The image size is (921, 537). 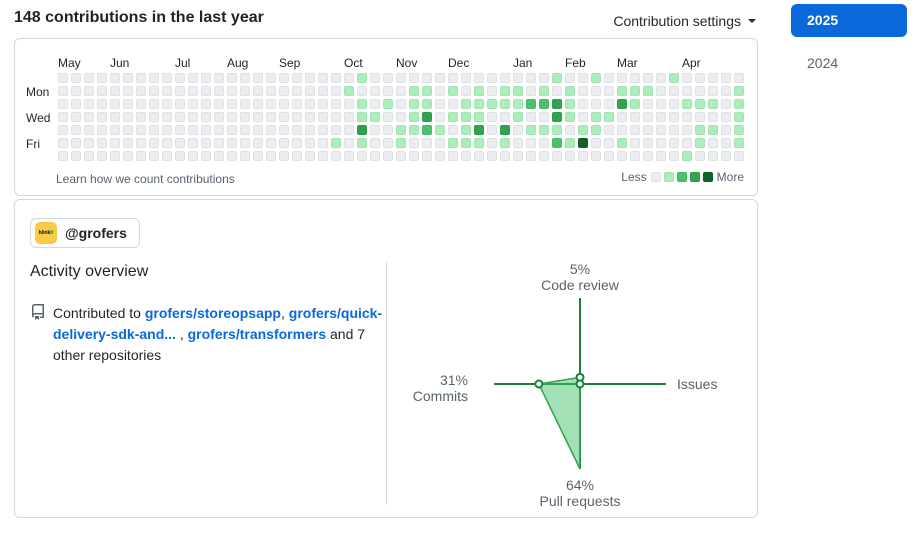 What do you see at coordinates (823, 63) in the screenshot?
I see `year-item-2024: 2024` at bounding box center [823, 63].